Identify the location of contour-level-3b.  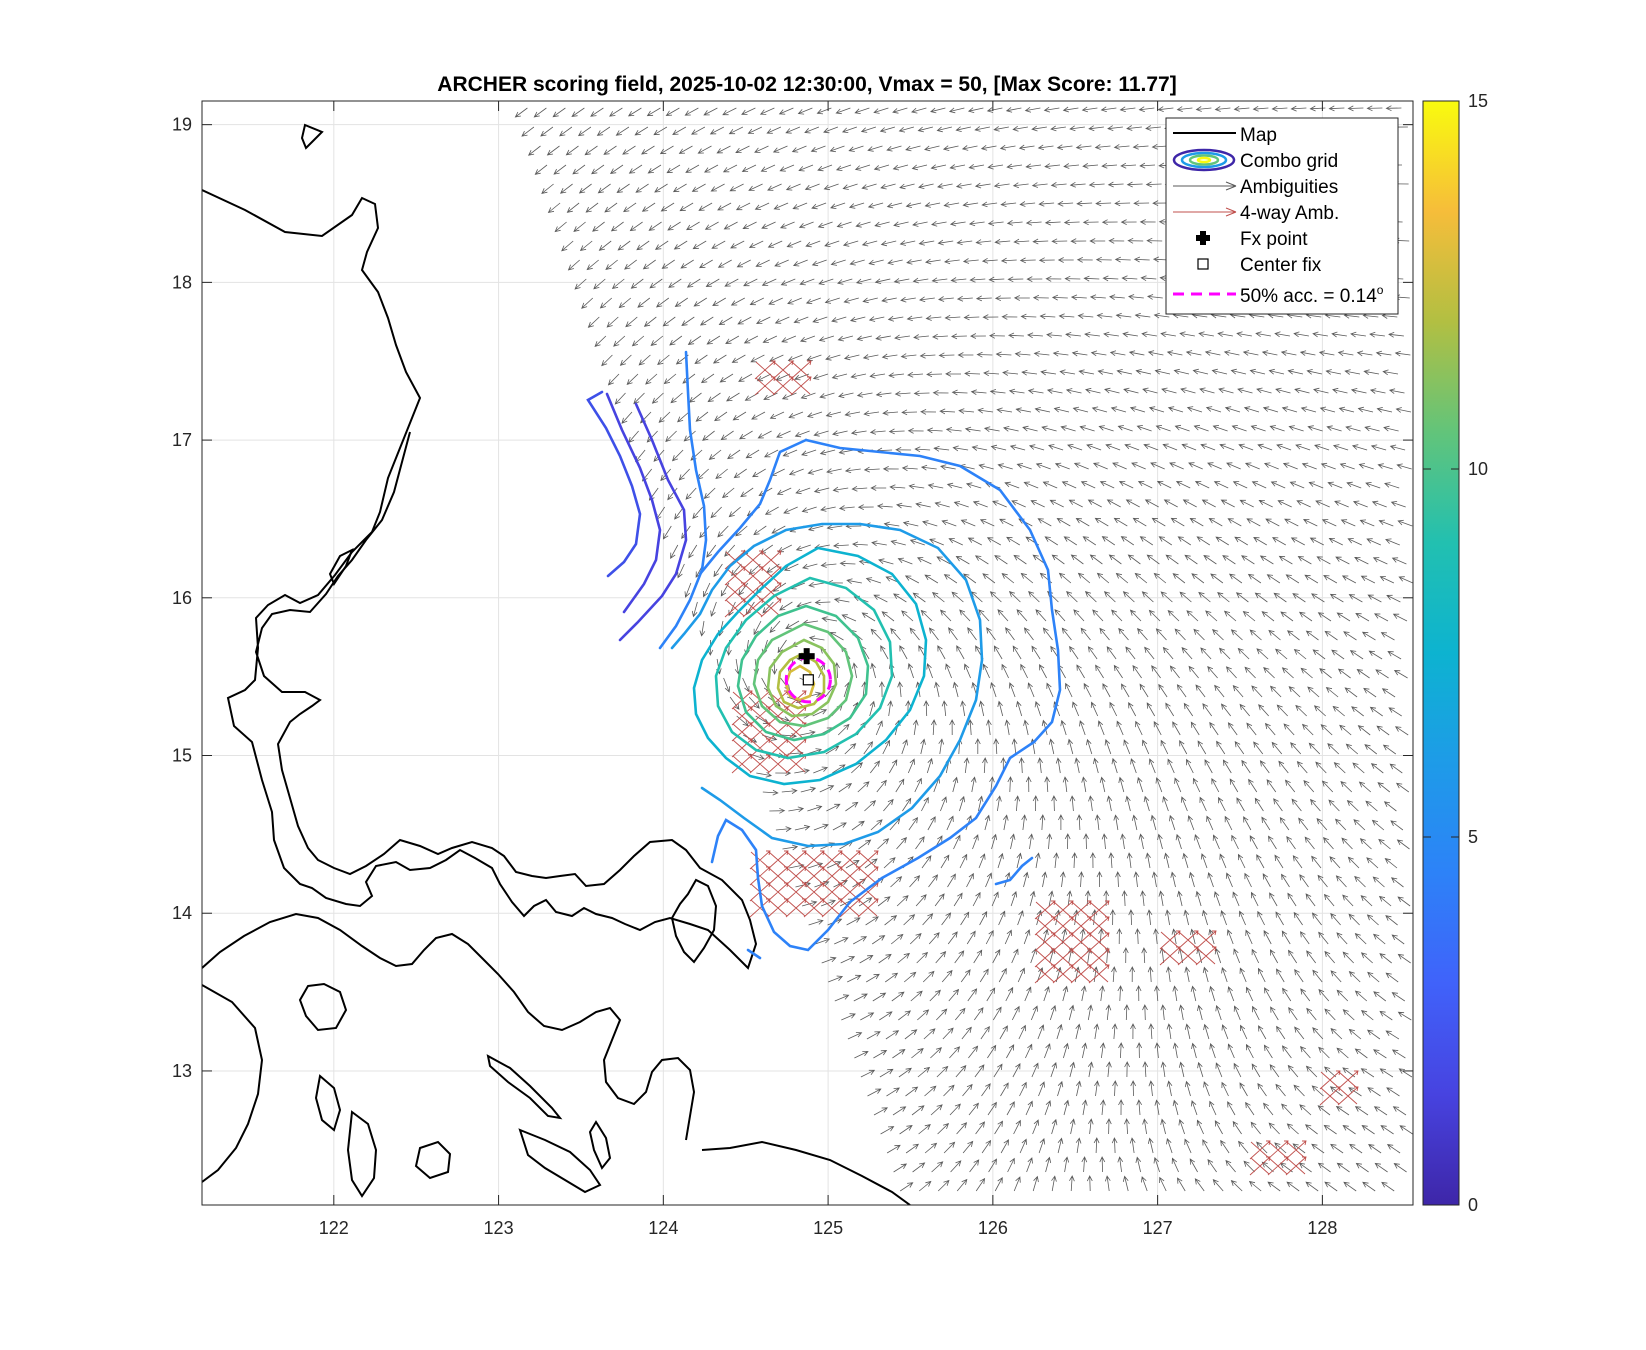
(766, 586).